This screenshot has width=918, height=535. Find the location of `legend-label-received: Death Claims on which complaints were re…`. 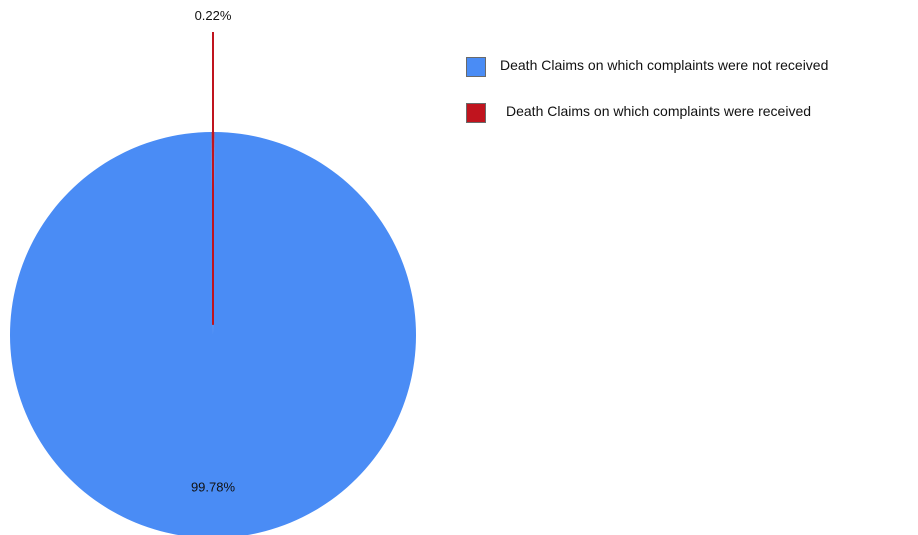

legend-label-received: Death Claims on which complaints were re… is located at coordinates (659, 111).